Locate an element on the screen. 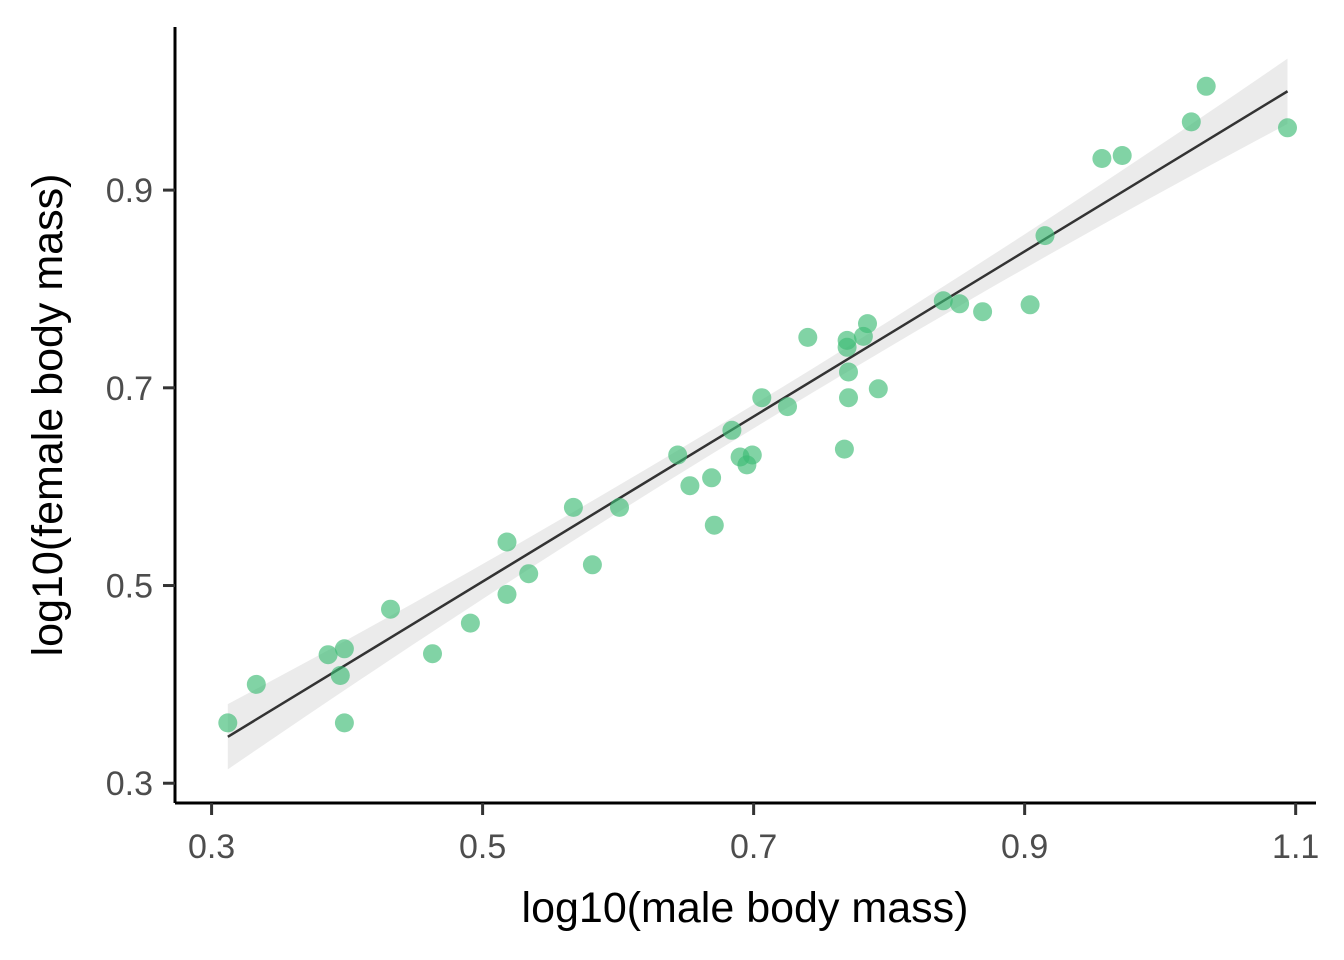 This screenshot has width=1344, height=960. x-tick-label: 1.1 is located at coordinates (1295, 847).